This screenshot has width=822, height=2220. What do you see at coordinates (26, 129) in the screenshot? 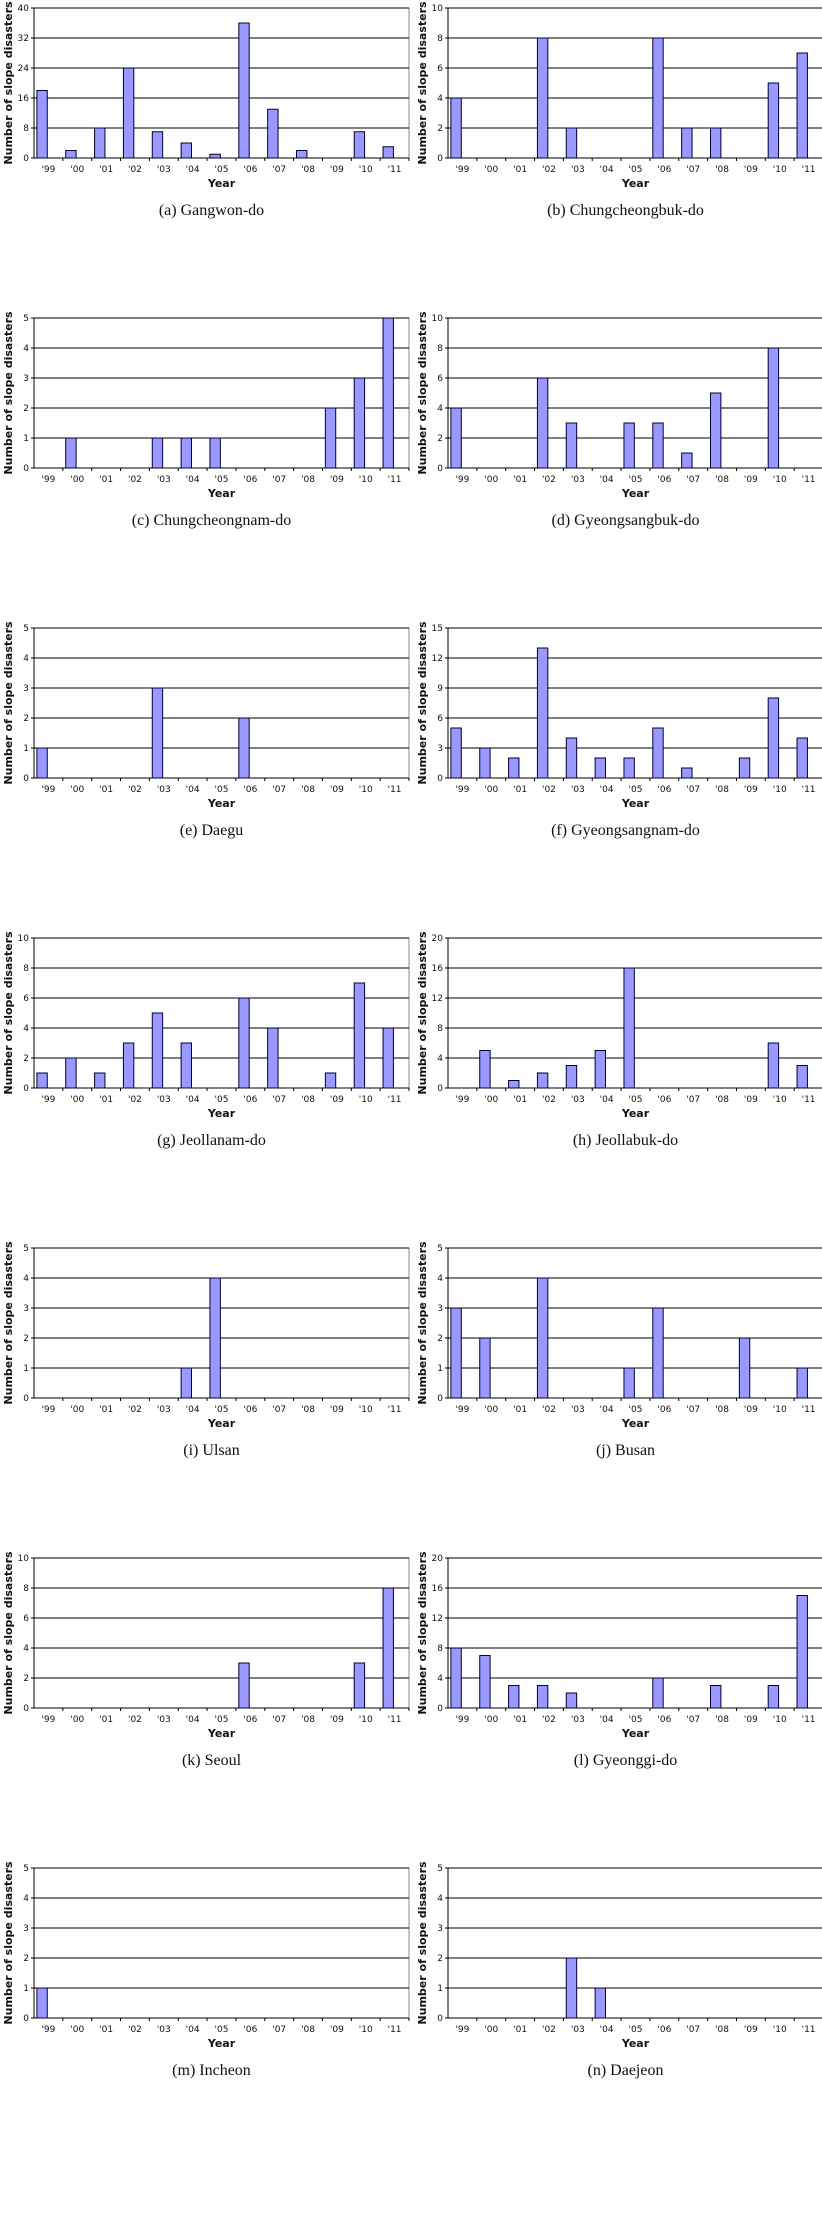
I see `y-tick-label: 8` at bounding box center [26, 129].